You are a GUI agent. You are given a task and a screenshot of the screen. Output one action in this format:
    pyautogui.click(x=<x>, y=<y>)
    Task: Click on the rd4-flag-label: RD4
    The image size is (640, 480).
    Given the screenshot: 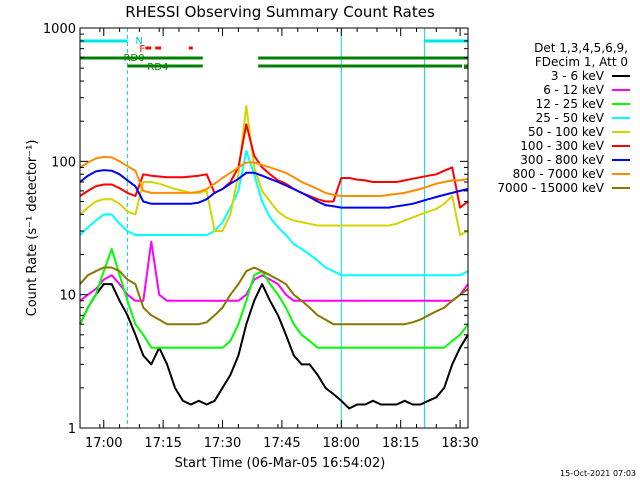 What is the action you would take?
    pyautogui.click(x=157, y=67)
    